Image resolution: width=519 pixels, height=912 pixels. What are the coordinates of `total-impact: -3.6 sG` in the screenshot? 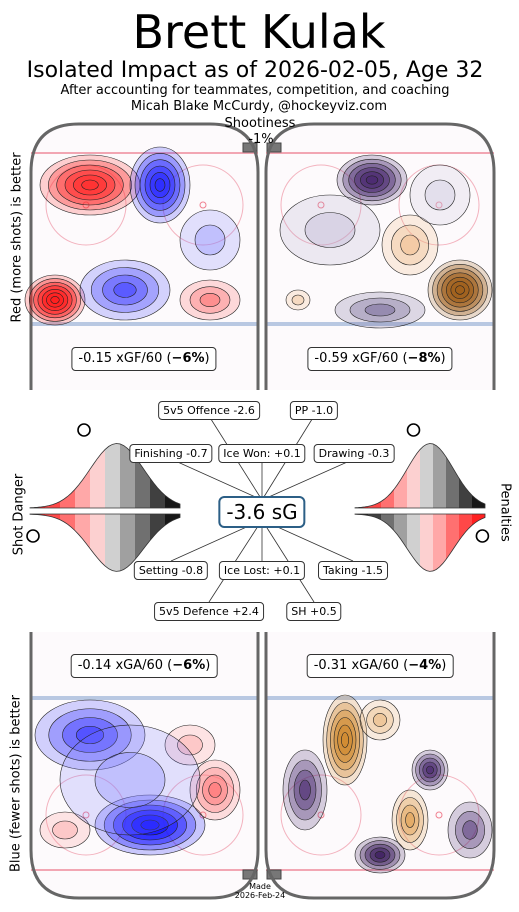 It's located at (262, 512).